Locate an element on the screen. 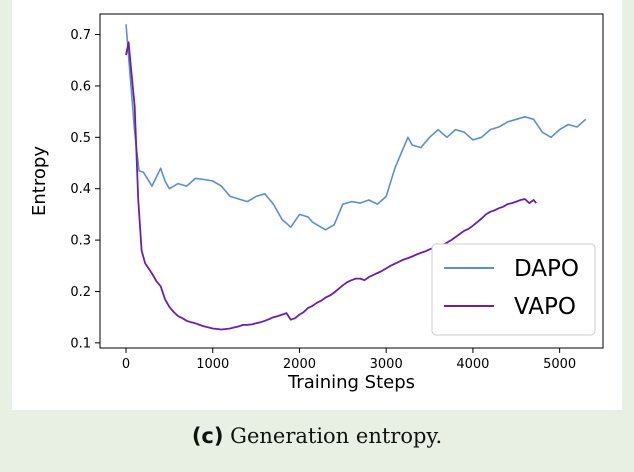  x-axis-label: Training Steps is located at coordinates (351, 382).